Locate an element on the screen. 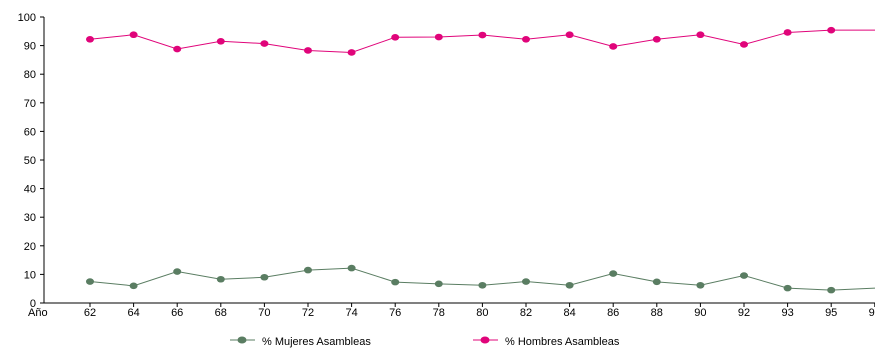 This screenshot has width=875, height=348. x-tick-label: 82 is located at coordinates (526, 313).